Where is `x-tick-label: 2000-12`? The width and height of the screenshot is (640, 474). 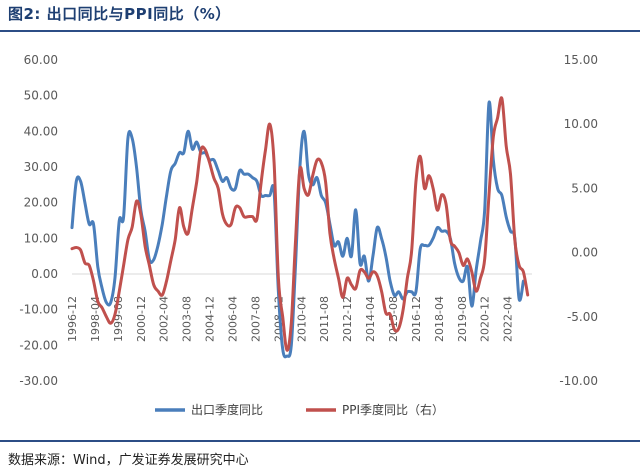
x-tick-label: 2000-12 is located at coordinates (141, 319).